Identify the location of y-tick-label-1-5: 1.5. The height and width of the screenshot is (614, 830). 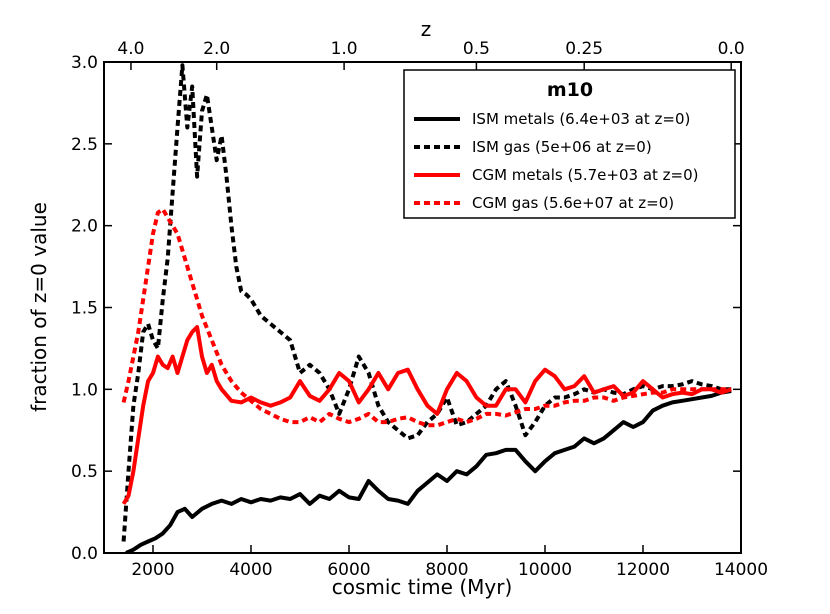
(84, 309).